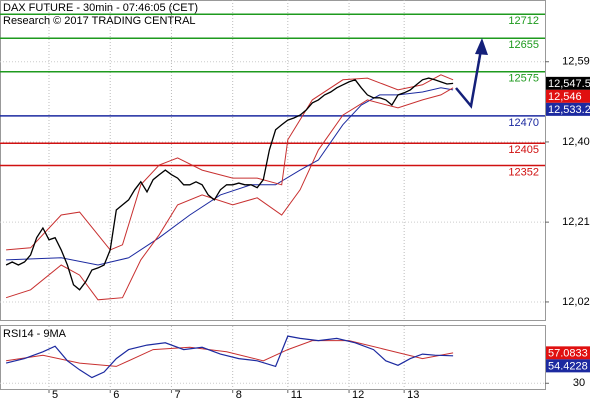 This screenshot has width=590, height=400. What do you see at coordinates (99, 21) in the screenshot?
I see `chart-subtitle: Research © 2017 TRADING CENTRAL` at bounding box center [99, 21].